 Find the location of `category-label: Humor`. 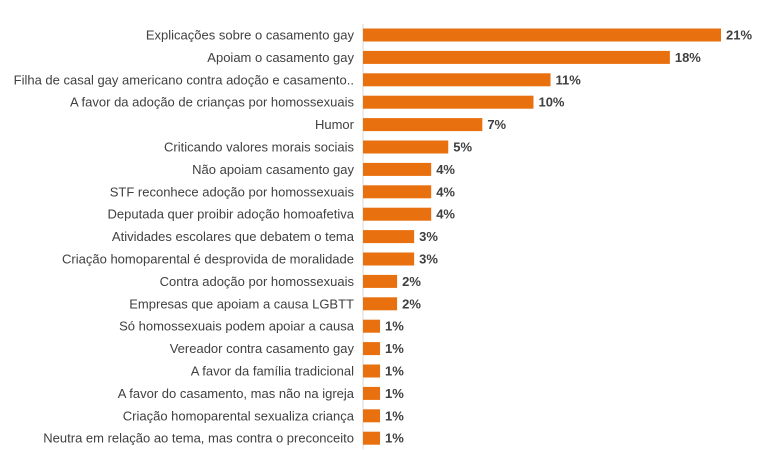

category-label: Humor is located at coordinates (335, 124).